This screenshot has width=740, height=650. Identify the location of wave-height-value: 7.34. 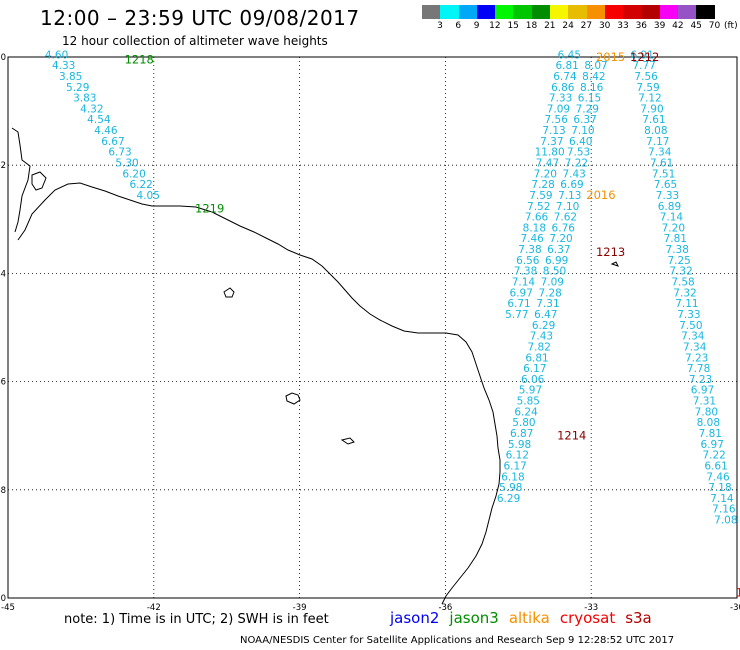
(695, 347).